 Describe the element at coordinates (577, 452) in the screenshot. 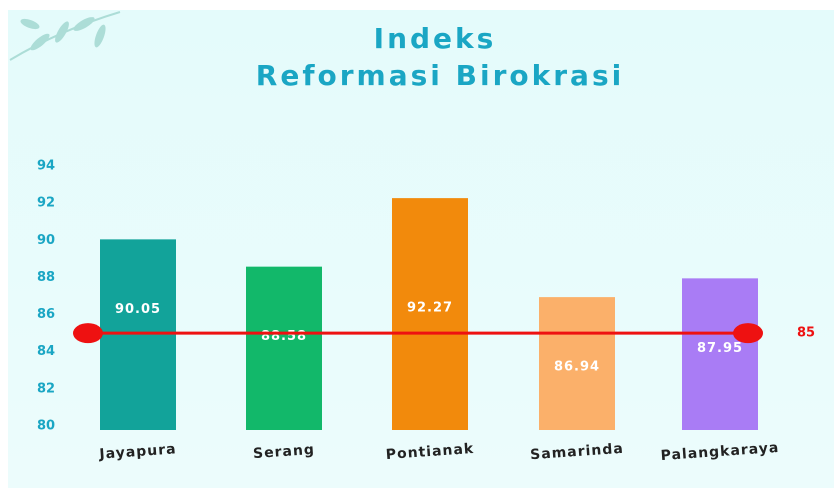

I see `x-tick-label: Samarinda` at that location.